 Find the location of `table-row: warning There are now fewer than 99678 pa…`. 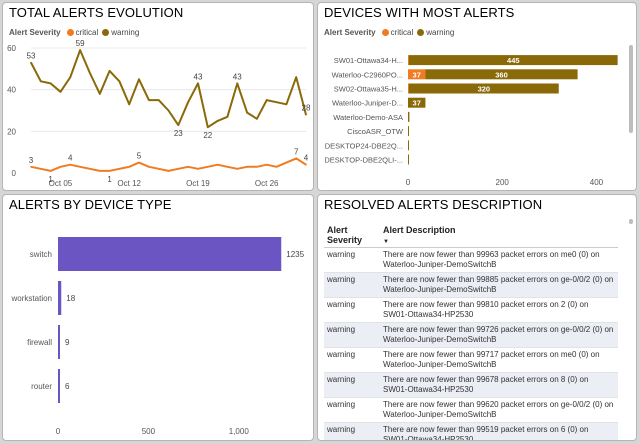

table-row: warning There are now fewer than 99678 pa… is located at coordinates (471, 385).